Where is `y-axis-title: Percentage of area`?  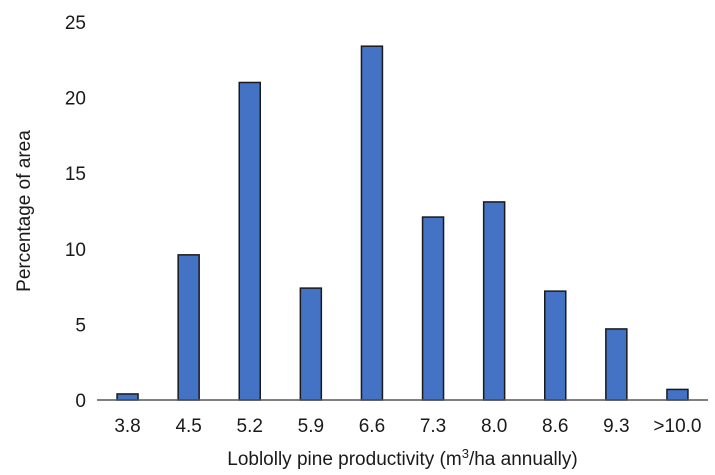 y-axis-title: Percentage of area is located at coordinates (24, 211).